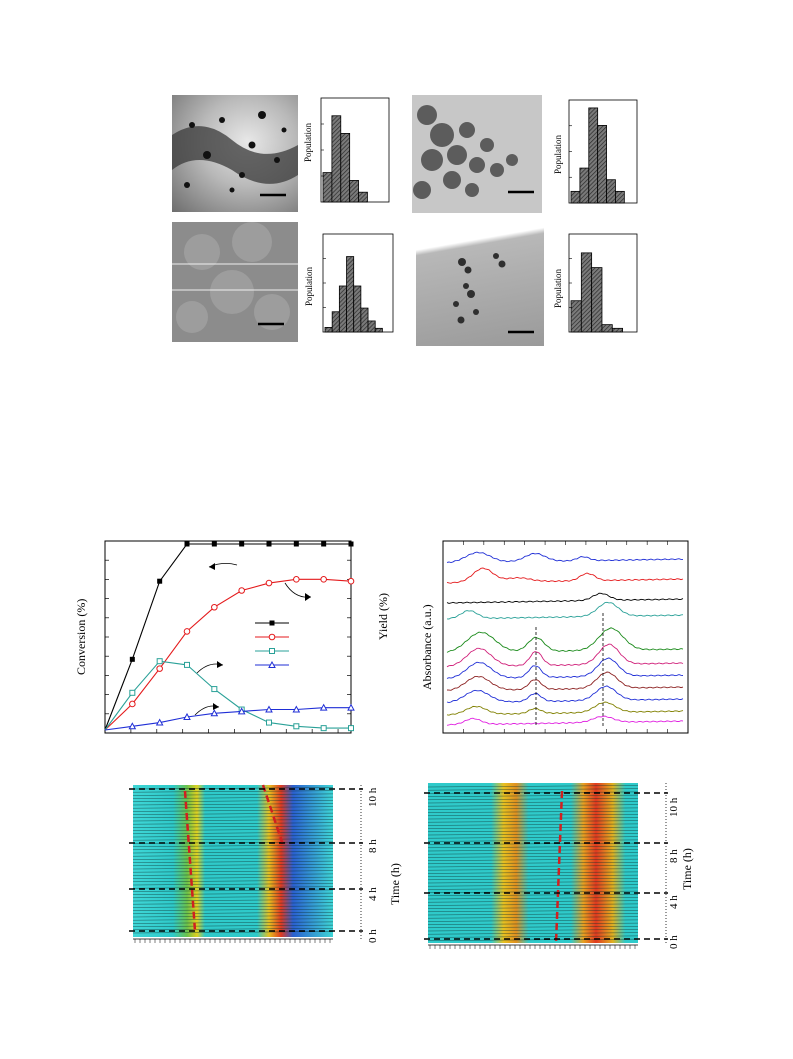 Image resolution: width=793 pixels, height=1059 pixels. Describe the element at coordinates (670, 867) in the screenshot. I see `time-axis-right: 0 h 4 h 8 h 10 h` at that location.